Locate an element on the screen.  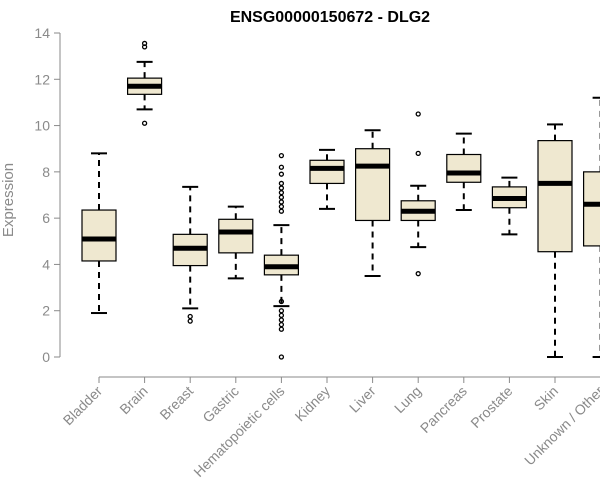
box-prostate is located at coordinates (509, 206).